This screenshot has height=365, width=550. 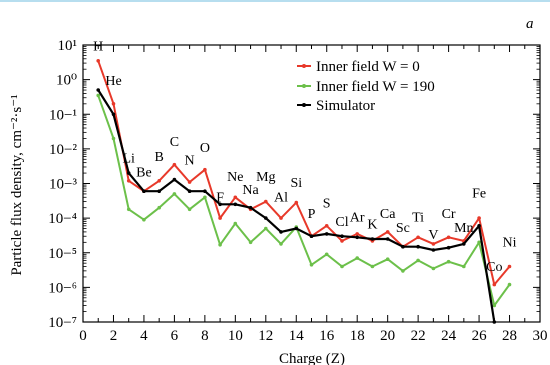 I want to click on element-label: Cl, so click(x=341, y=222).